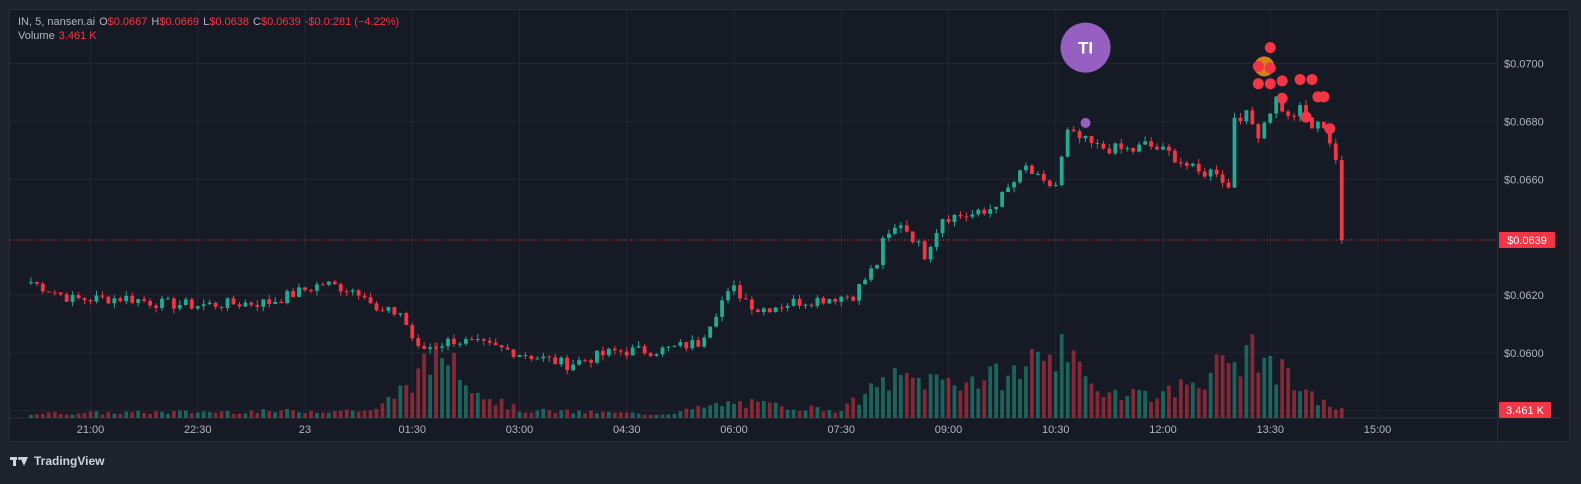 The height and width of the screenshot is (484, 1581). What do you see at coordinates (1198, 78) in the screenshot?
I see `event-markers: TI` at bounding box center [1198, 78].